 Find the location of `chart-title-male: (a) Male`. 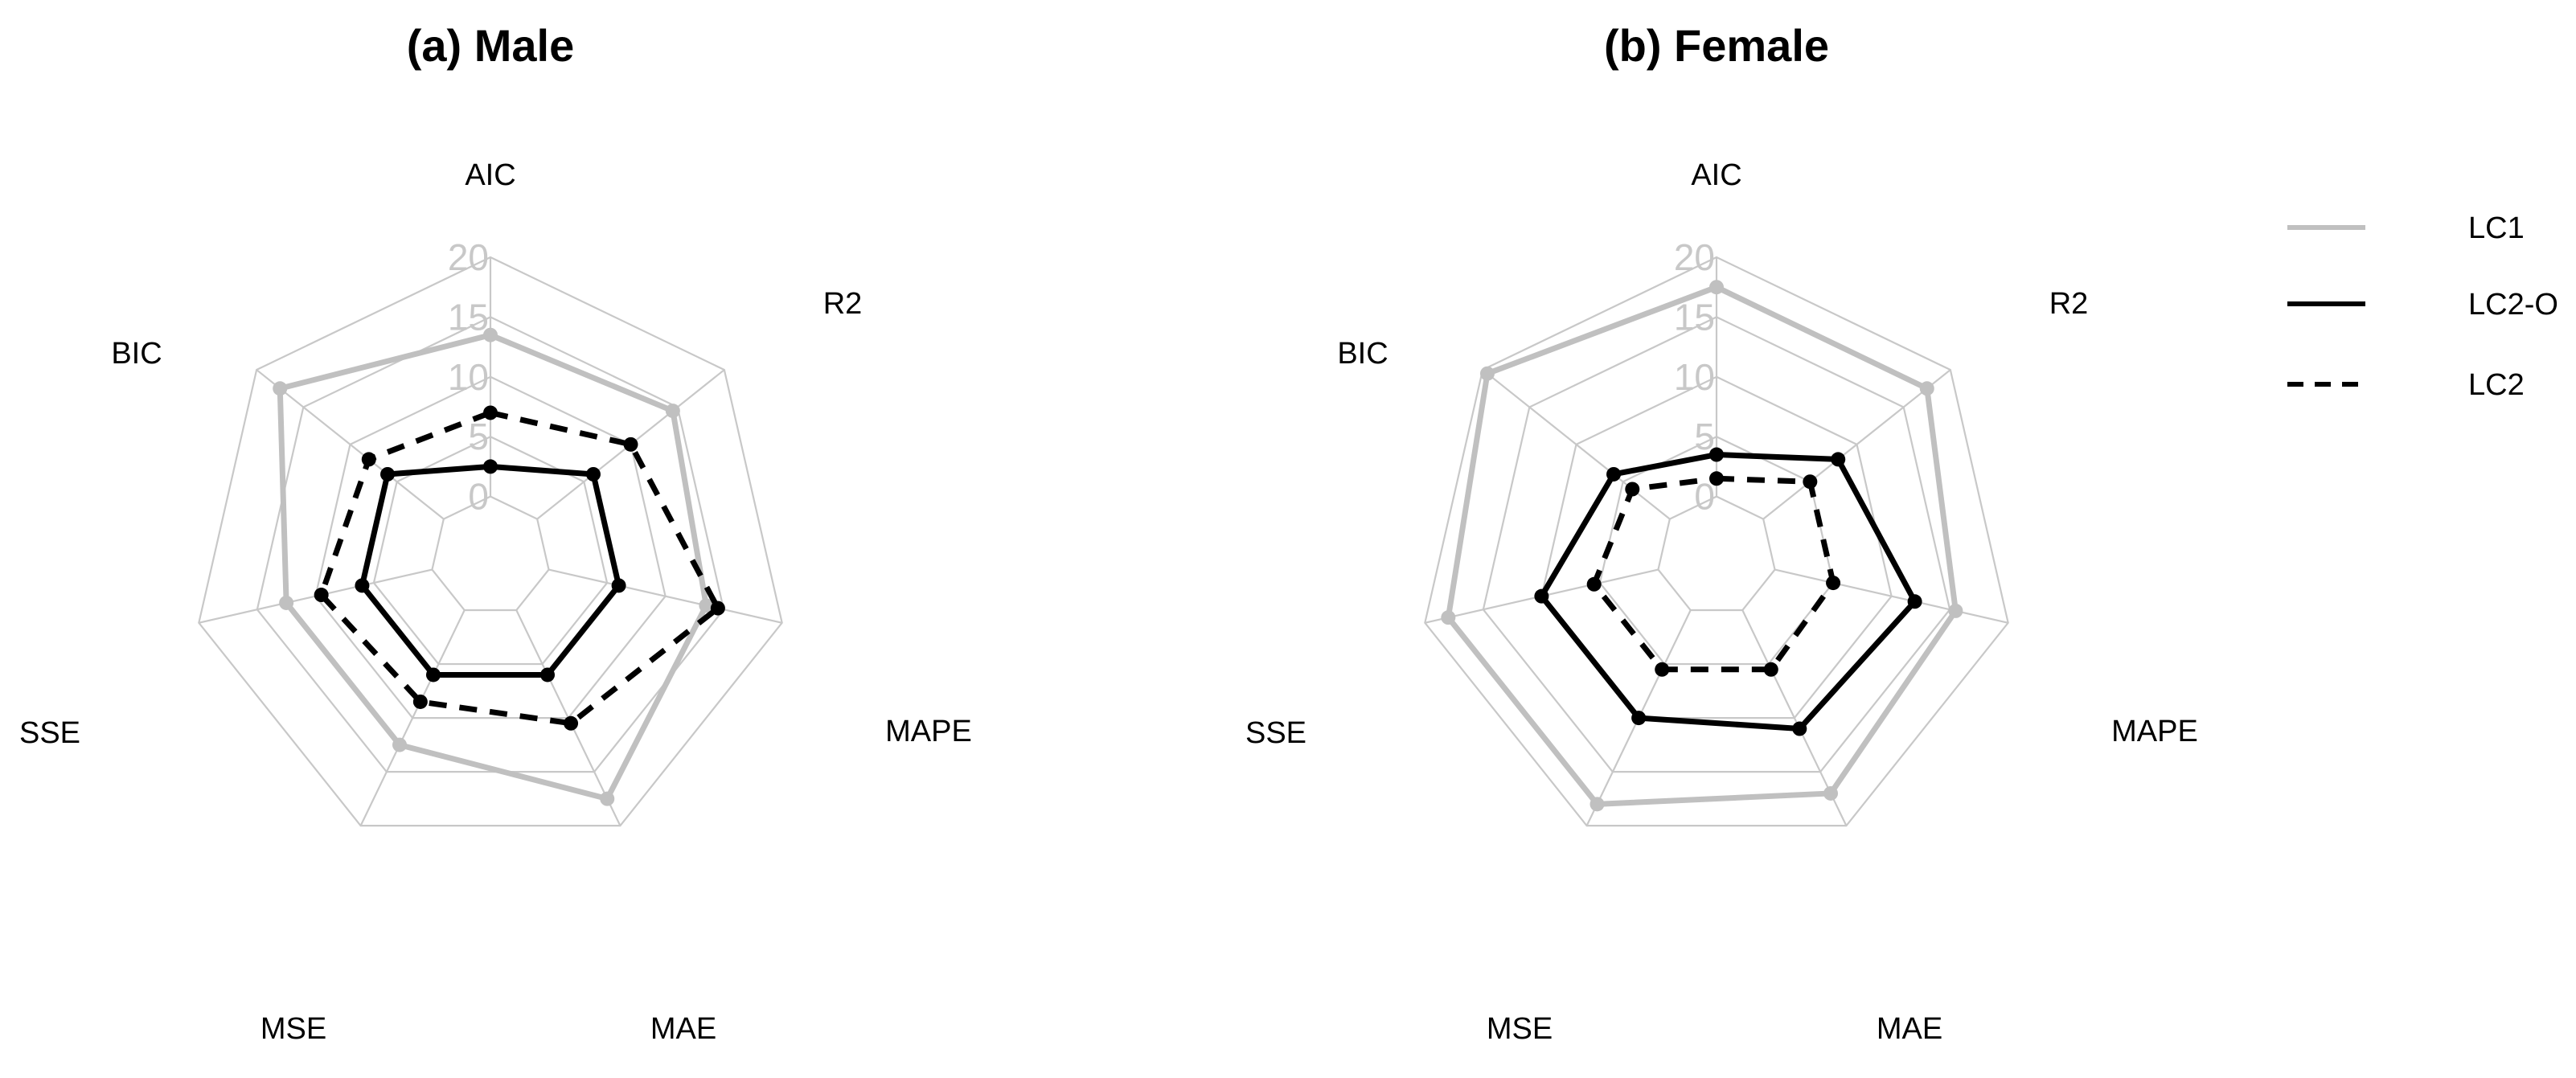

chart-title-male: (a) Male is located at coordinates (491, 45).